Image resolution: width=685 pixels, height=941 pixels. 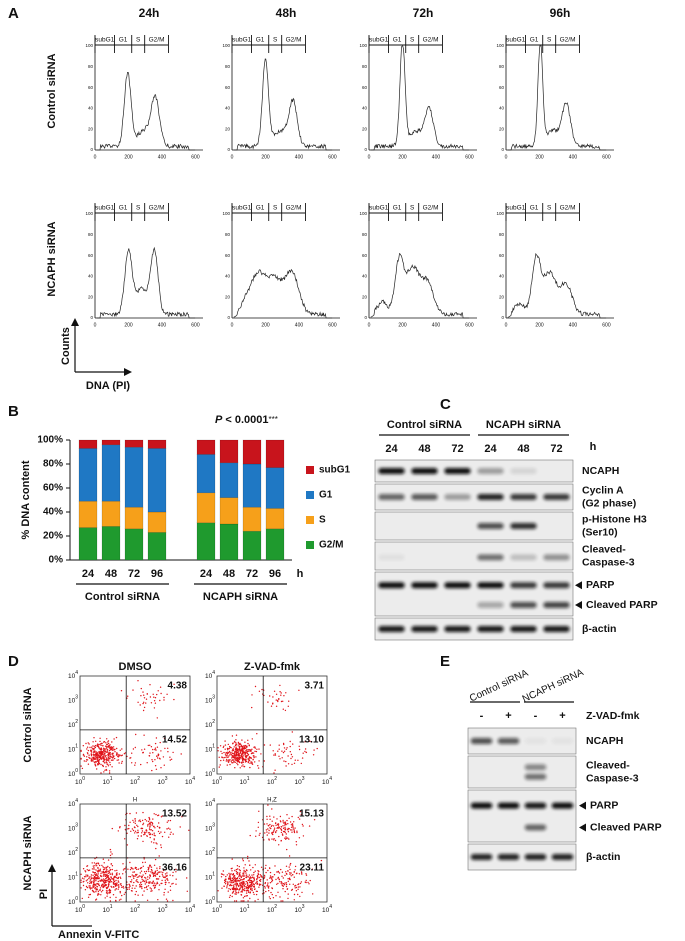 I want to click on row-label-line: Cleaved-, so click(x=608, y=765).